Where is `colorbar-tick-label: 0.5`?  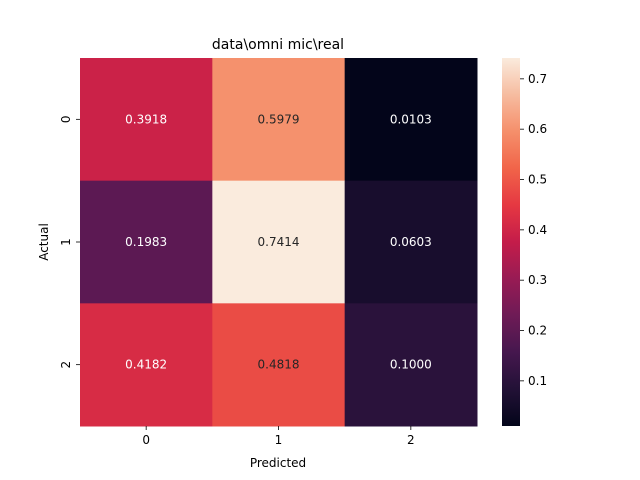 colorbar-tick-label: 0.5 is located at coordinates (537, 180).